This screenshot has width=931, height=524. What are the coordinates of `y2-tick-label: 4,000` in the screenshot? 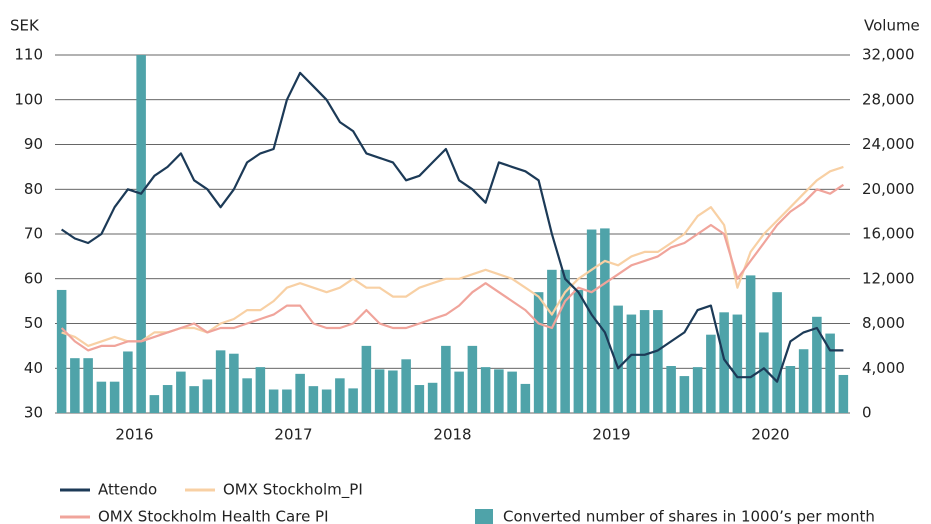 It's located at (883, 368).